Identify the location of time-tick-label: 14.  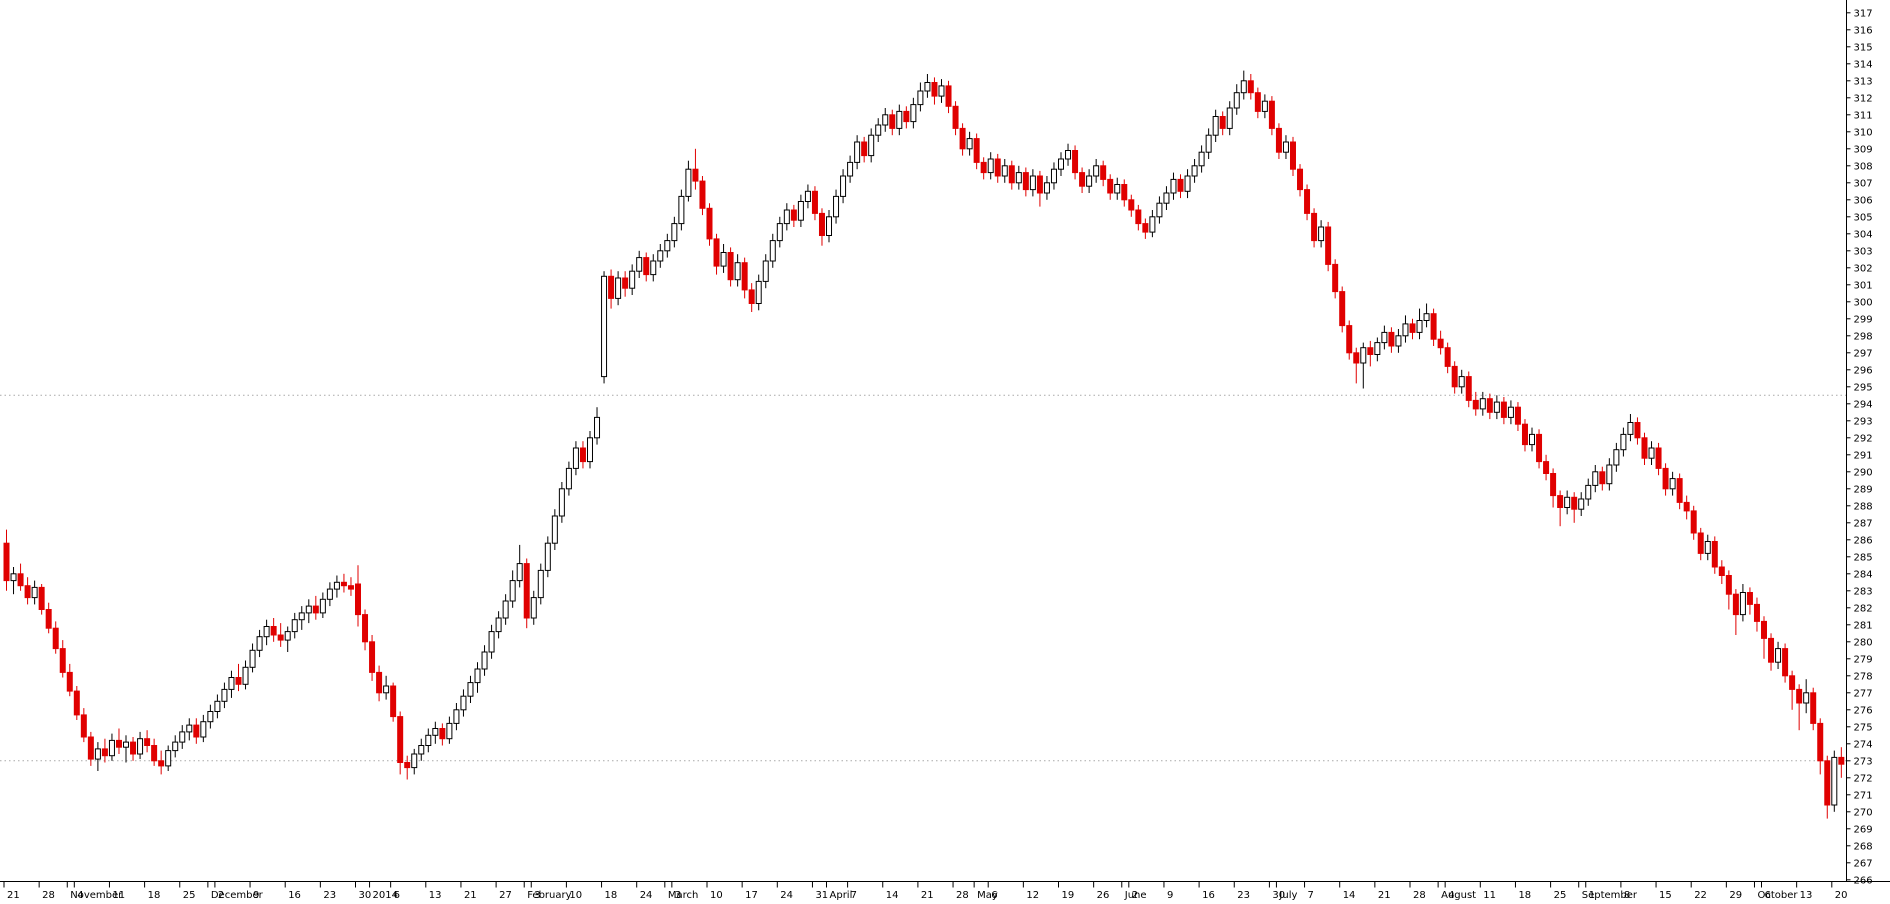
(892, 895).